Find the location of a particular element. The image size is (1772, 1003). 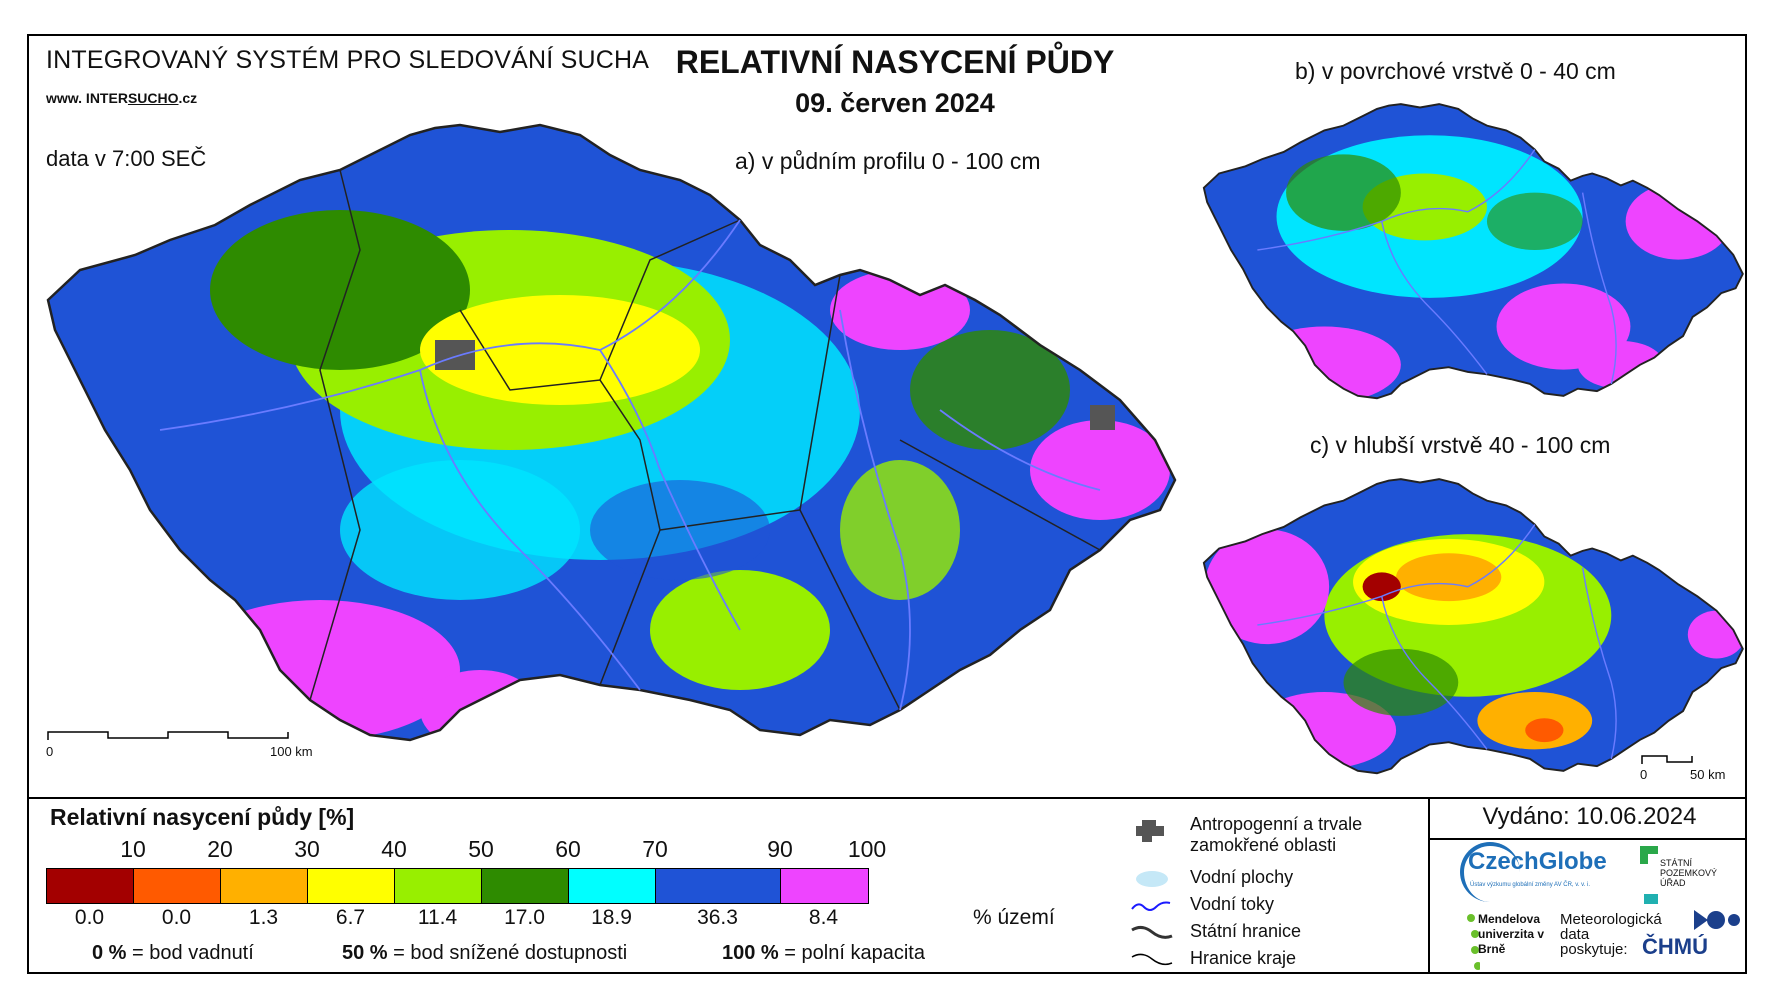

legend-class-percent: 36.3 is located at coordinates (717, 917).